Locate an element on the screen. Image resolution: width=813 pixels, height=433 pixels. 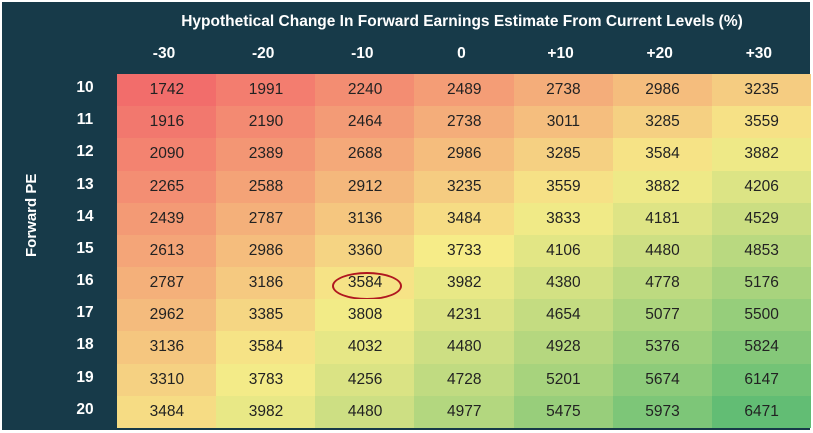
heatmap-cell: 2962 is located at coordinates (167, 315).